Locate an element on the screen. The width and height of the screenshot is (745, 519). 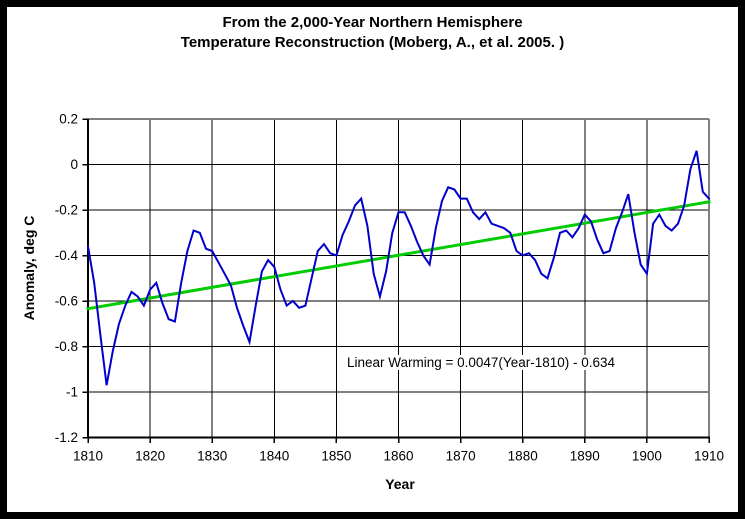
chart-title-line1: From the 2,000-Year Northern Hemisphere is located at coordinates (372, 22).